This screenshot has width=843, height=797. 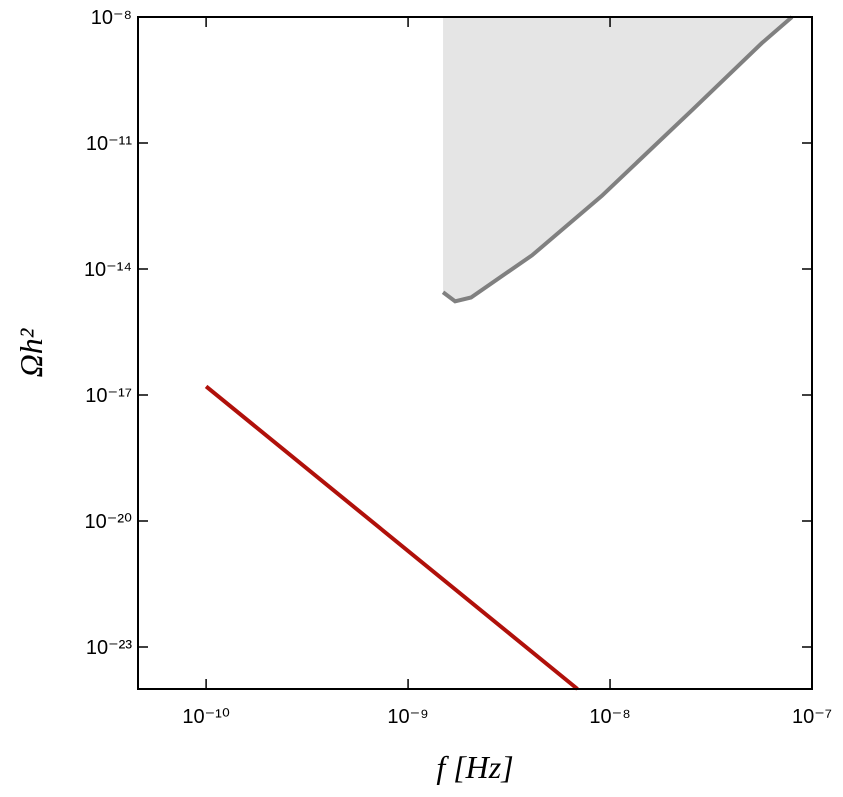 I want to click on y-tick-label: 10⁻¹¹, so click(x=109, y=144).